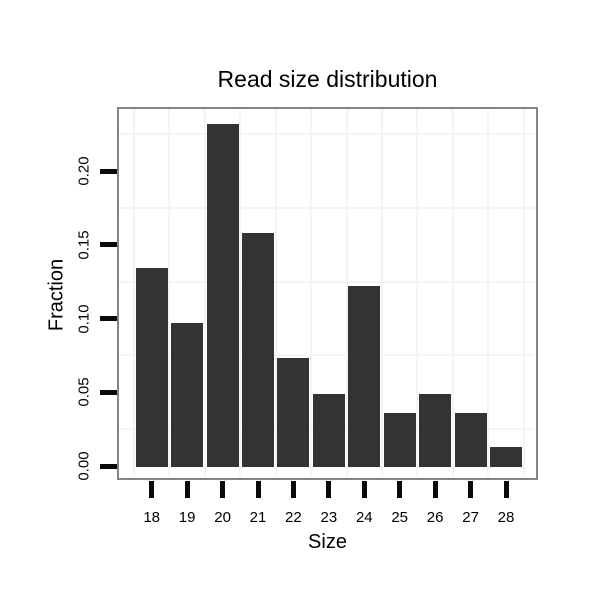 The image size is (600, 600). Describe the element at coordinates (400, 517) in the screenshot. I see `x-tick-label-25: 25` at that location.